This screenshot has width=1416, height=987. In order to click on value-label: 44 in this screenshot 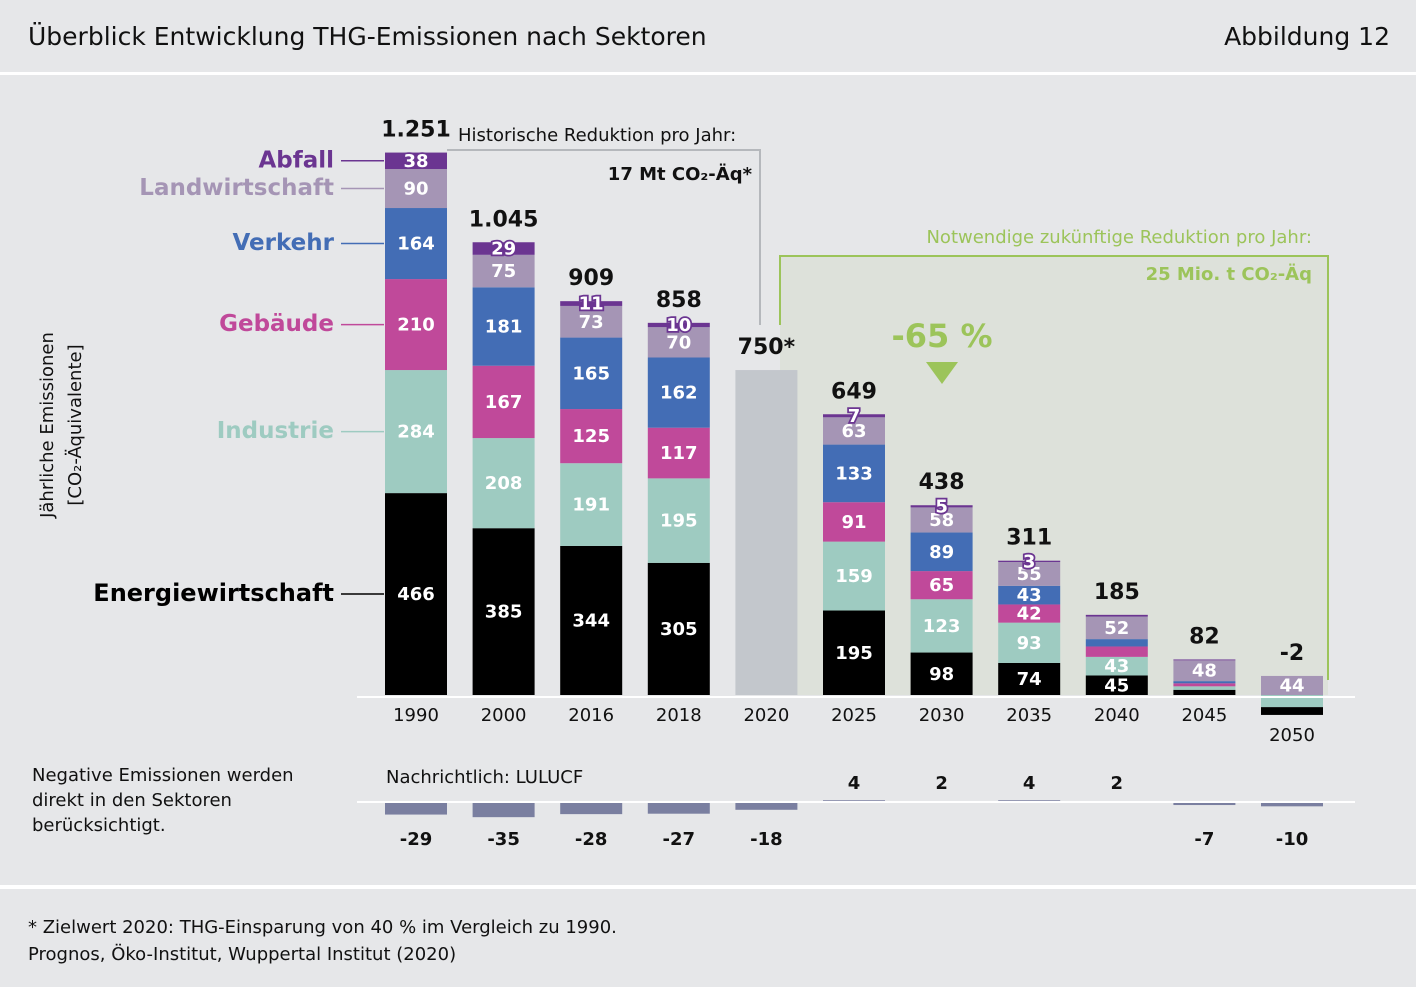, I will do `click(1291, 685)`.